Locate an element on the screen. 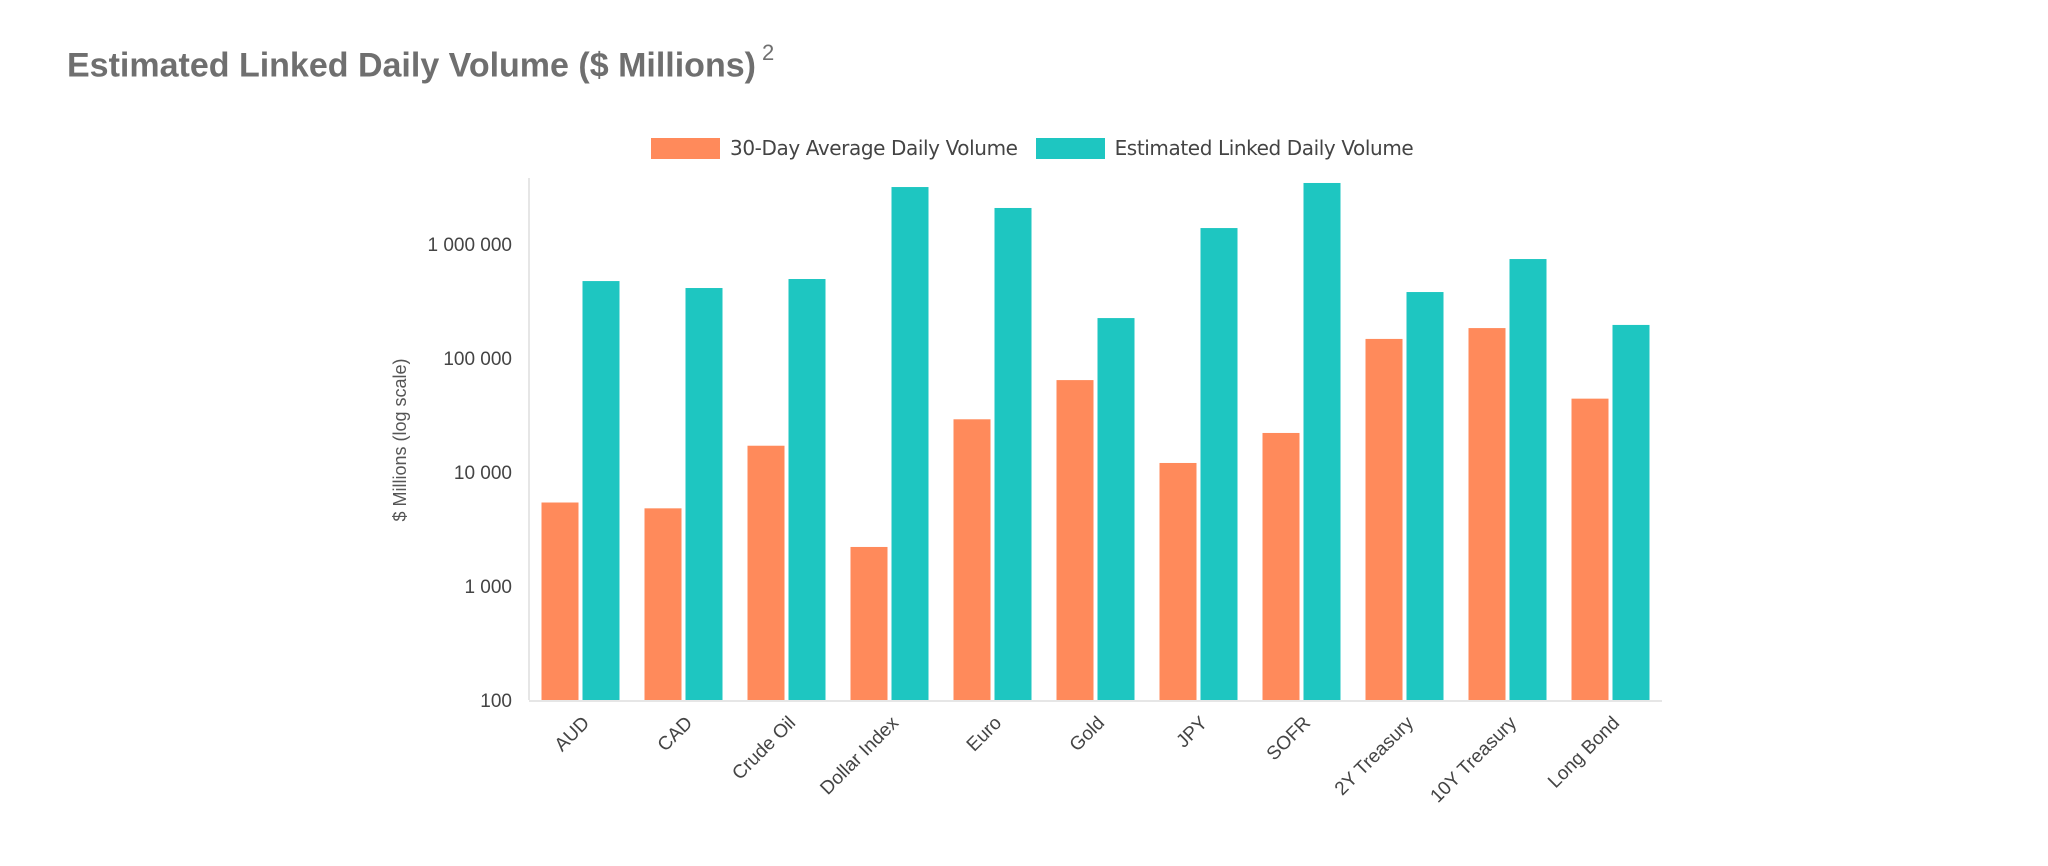 This screenshot has width=2048, height=866. x-category-label: Gold is located at coordinates (1087, 734).